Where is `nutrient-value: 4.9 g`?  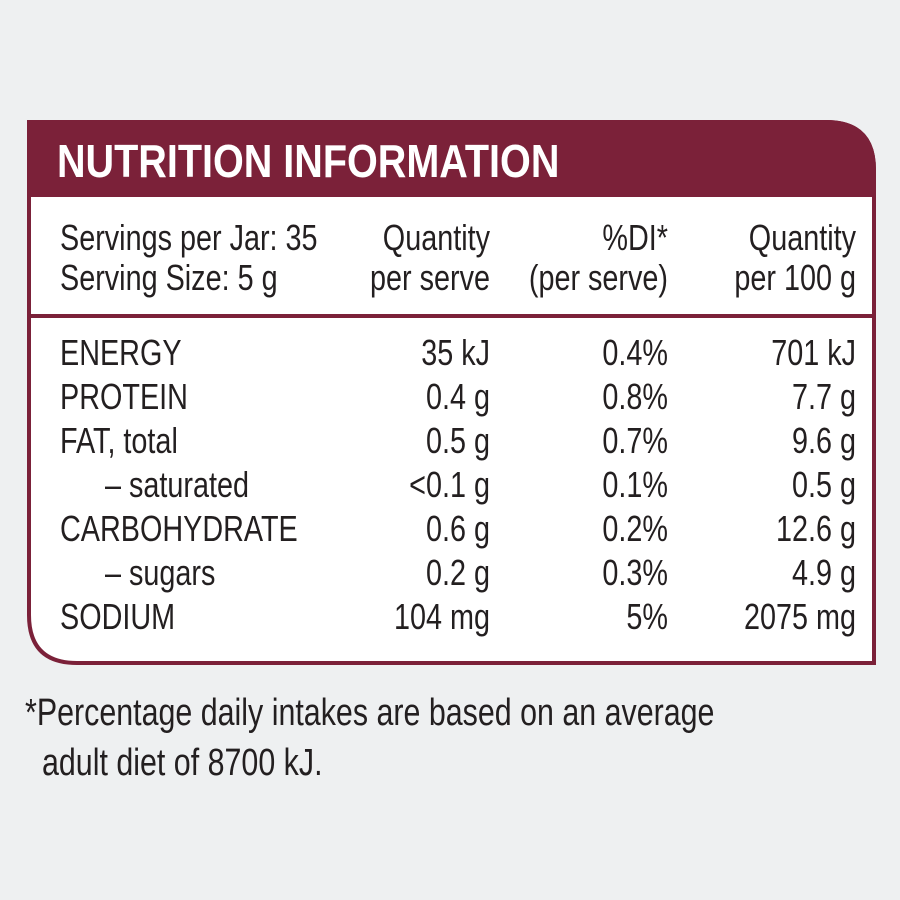 nutrient-value: 4.9 g is located at coordinates (824, 572).